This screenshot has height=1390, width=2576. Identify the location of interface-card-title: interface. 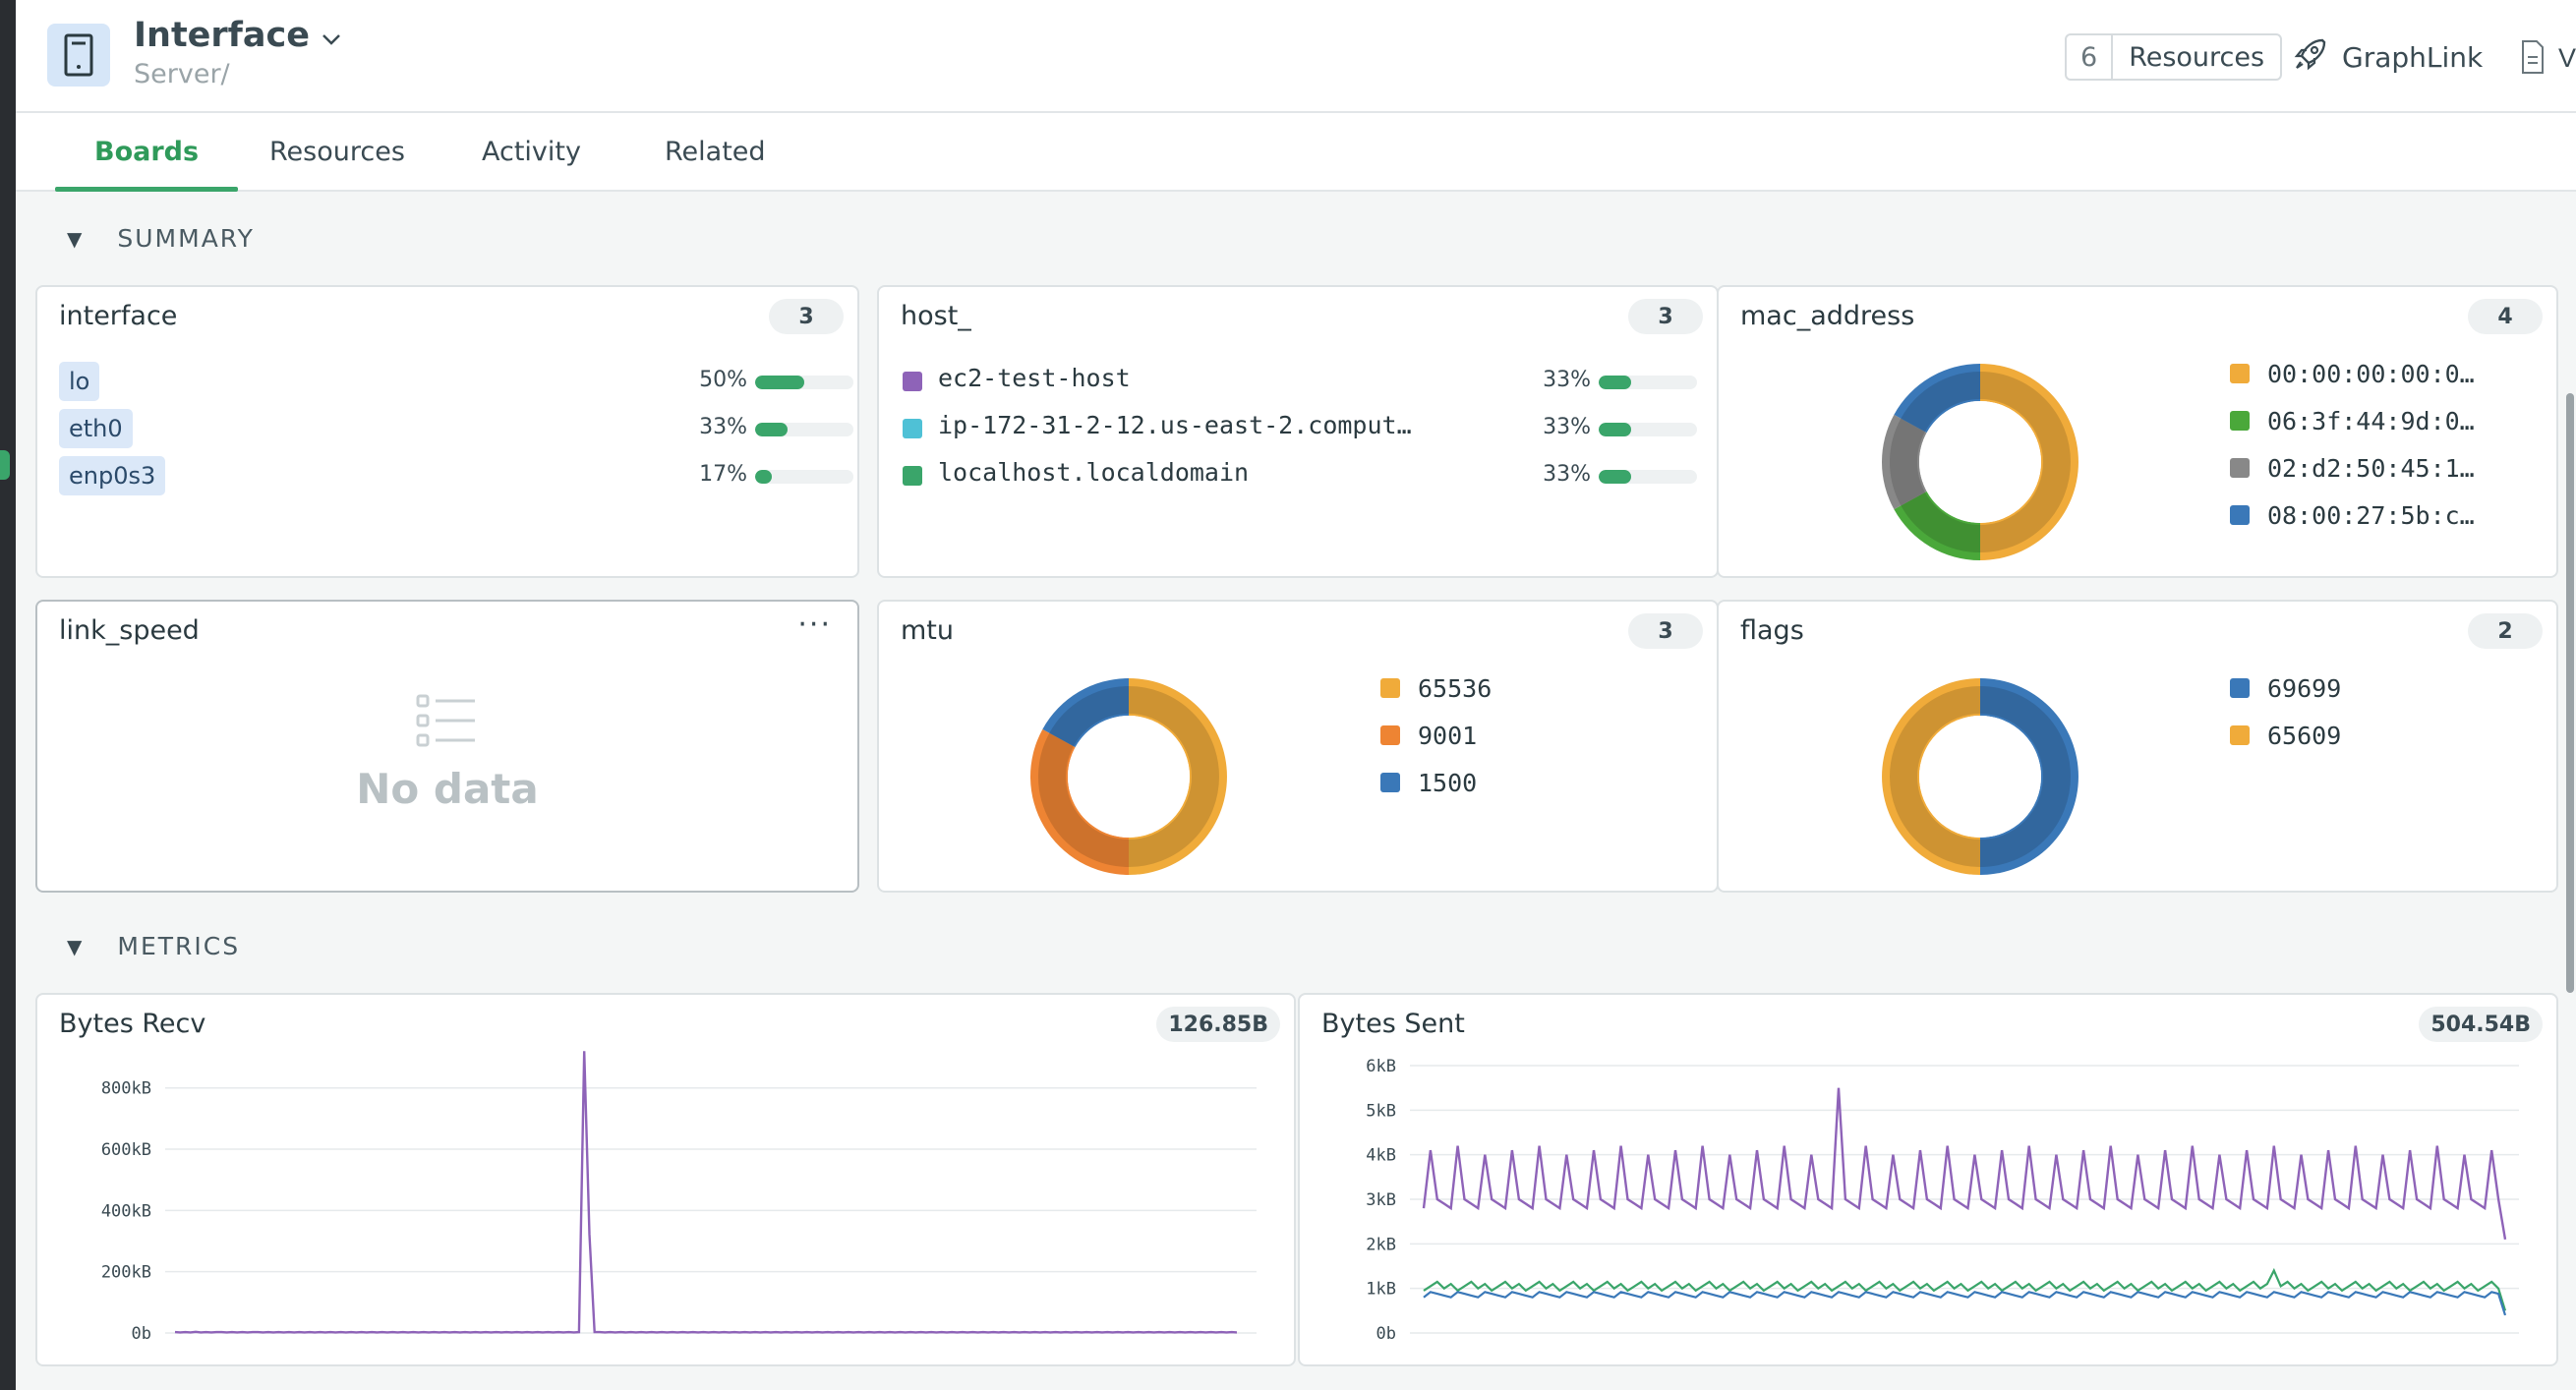
(118, 316).